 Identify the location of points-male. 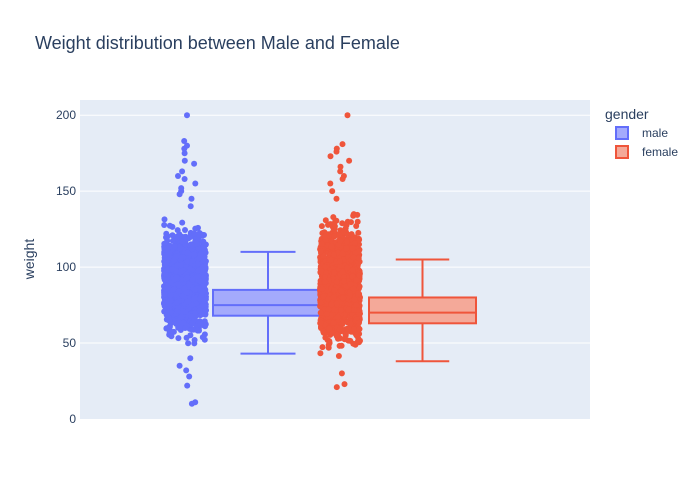
(185, 259).